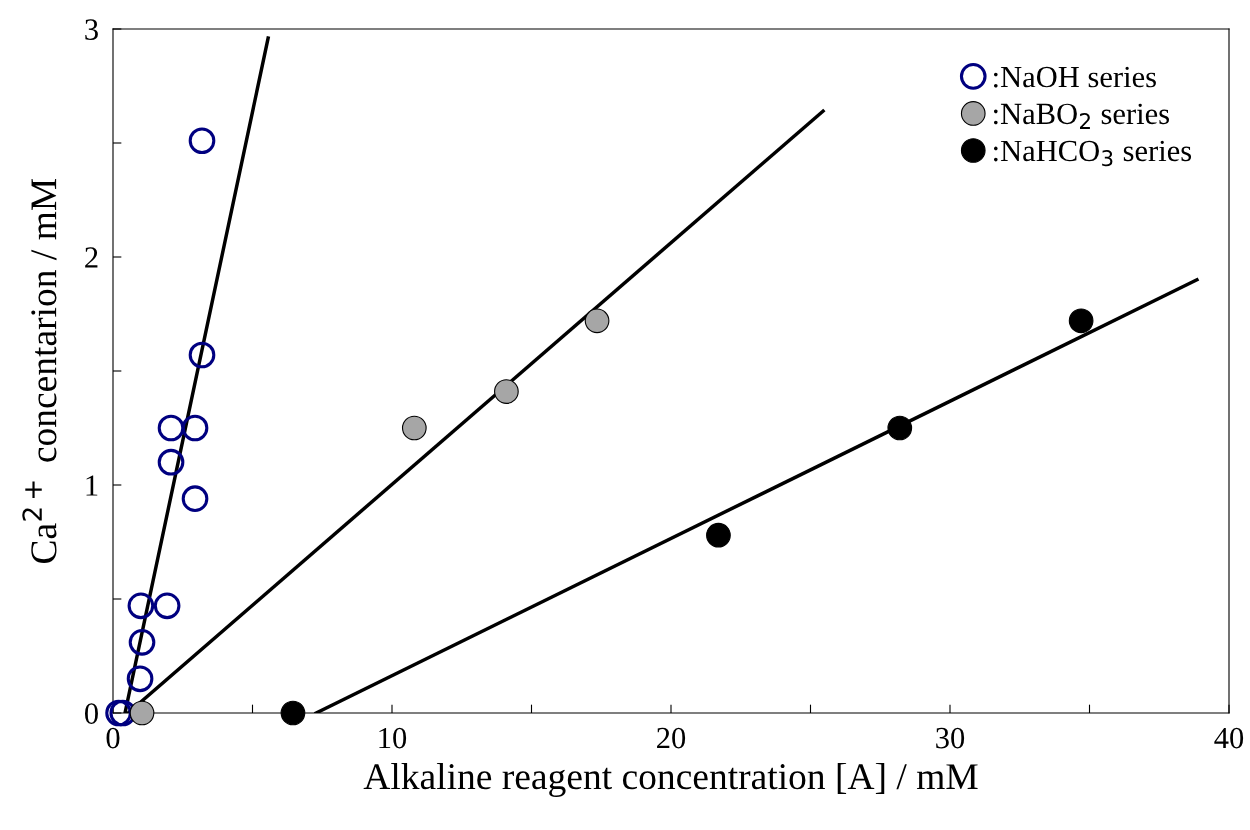  Describe the element at coordinates (39, 370) in the screenshot. I see `y-axis-title: Ca$^{2+}$ concentarion / mM` at that location.